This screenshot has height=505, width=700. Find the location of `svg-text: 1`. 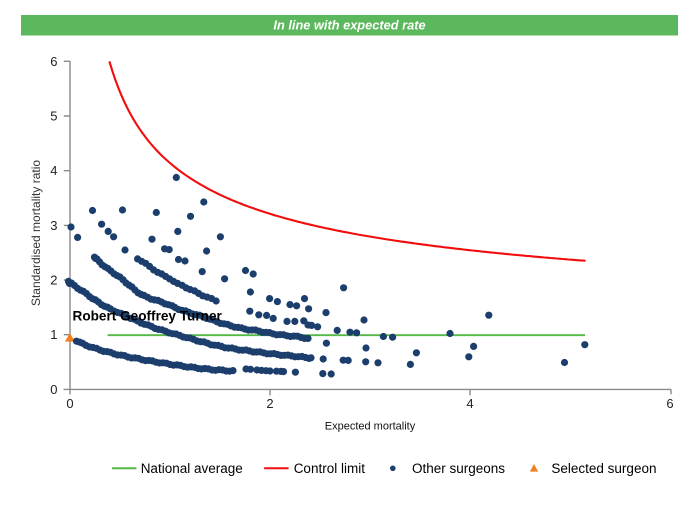

svg-text: 1 is located at coordinates (53, 334).